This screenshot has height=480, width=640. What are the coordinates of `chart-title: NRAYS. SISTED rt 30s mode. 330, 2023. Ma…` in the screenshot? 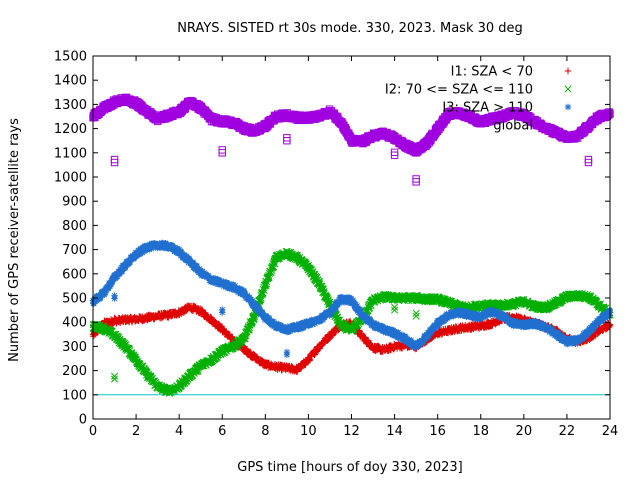 It's located at (350, 28).